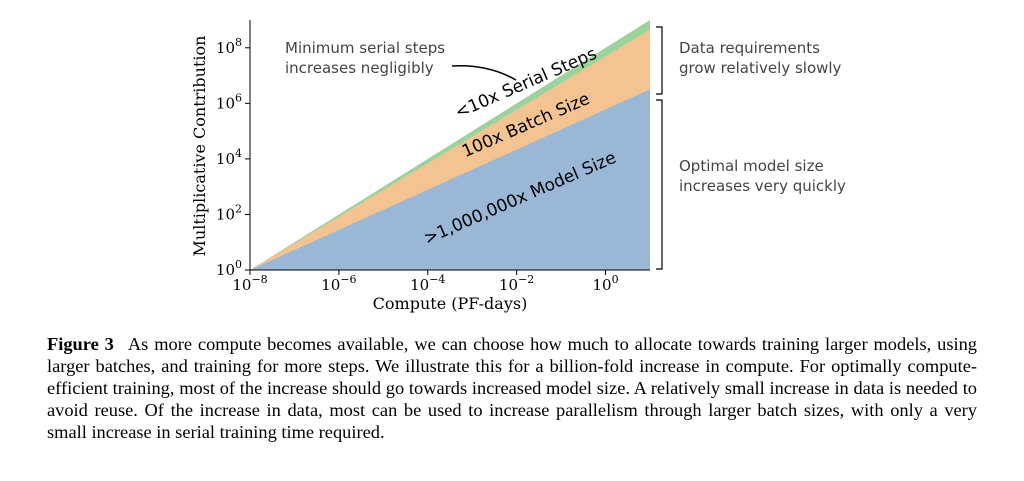  What do you see at coordinates (229, 212) in the screenshot?
I see `y-tick-1-label: 10²` at bounding box center [229, 212].